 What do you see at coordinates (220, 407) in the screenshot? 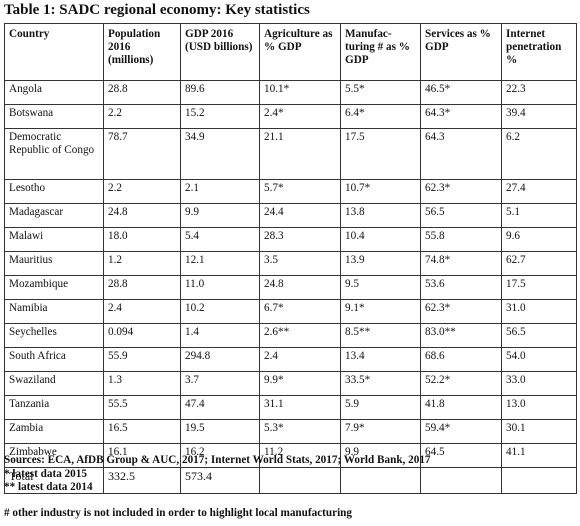
I see `value-cell: 47.4` at bounding box center [220, 407].